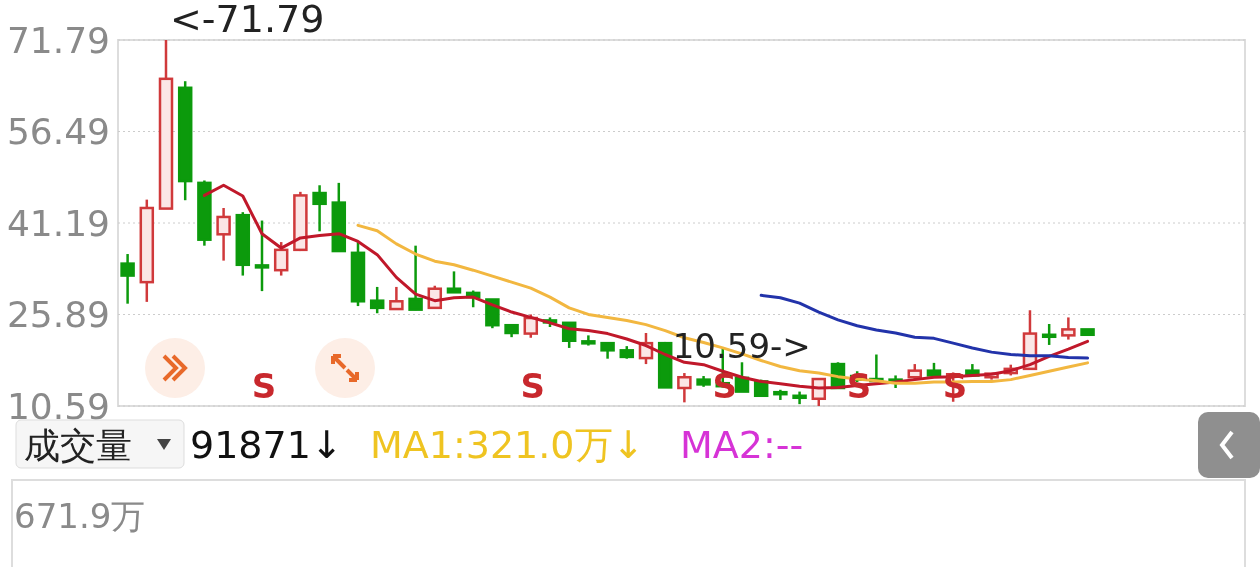 This screenshot has height=567, width=1260. What do you see at coordinates (742, 445) in the screenshot?
I see `text: MA2:--` at bounding box center [742, 445].